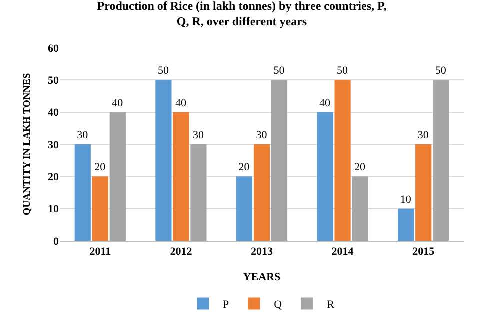 Image resolution: width=484 pixels, height=330 pixels. Describe the element at coordinates (262, 277) in the screenshot. I see `x-axis-title: YEARS` at that location.